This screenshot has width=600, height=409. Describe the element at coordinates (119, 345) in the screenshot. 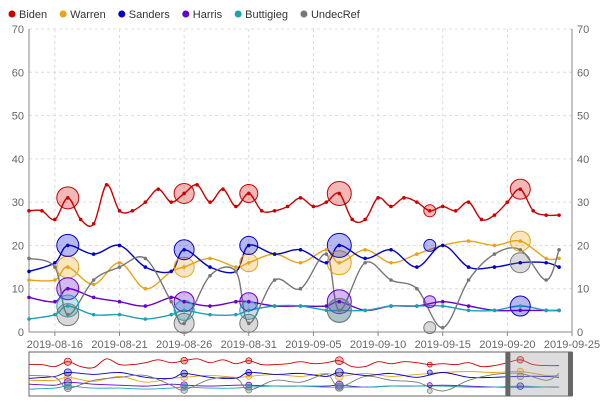

I see `x-tick-label: 2019-08-21` at that location.